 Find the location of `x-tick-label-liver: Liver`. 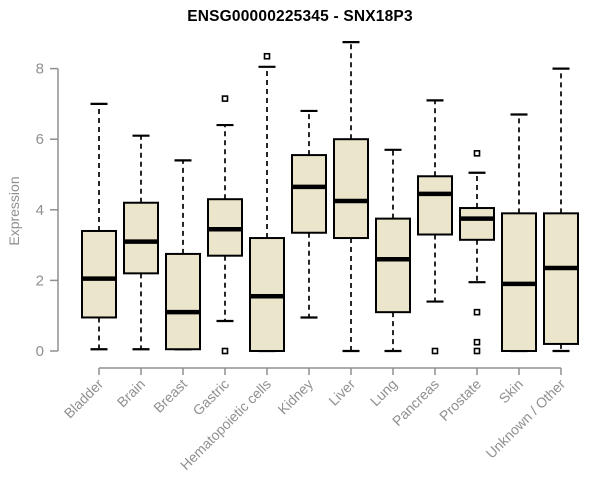

x-tick-label-liver: Liver is located at coordinates (341, 392).